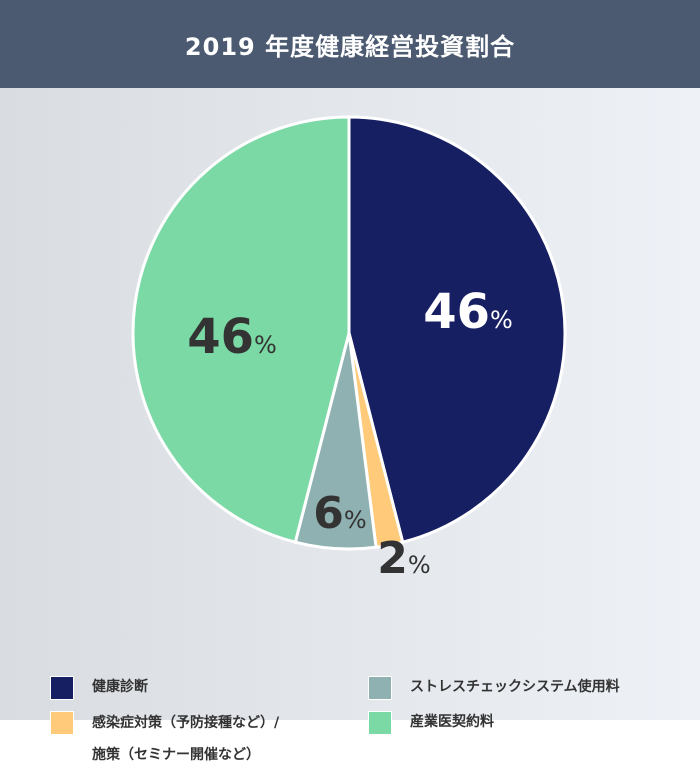 Image resolution: width=700 pixels, height=771 pixels. I want to click on legend-label: 健康診断, so click(120, 687).